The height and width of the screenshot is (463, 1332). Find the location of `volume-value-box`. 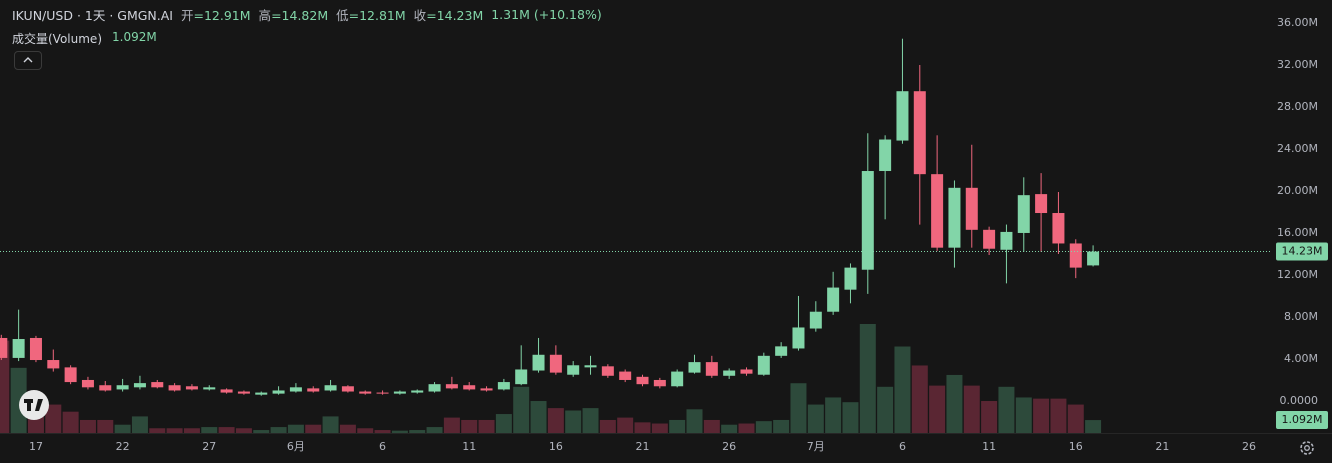

volume-value-box is located at coordinates (1302, 420).